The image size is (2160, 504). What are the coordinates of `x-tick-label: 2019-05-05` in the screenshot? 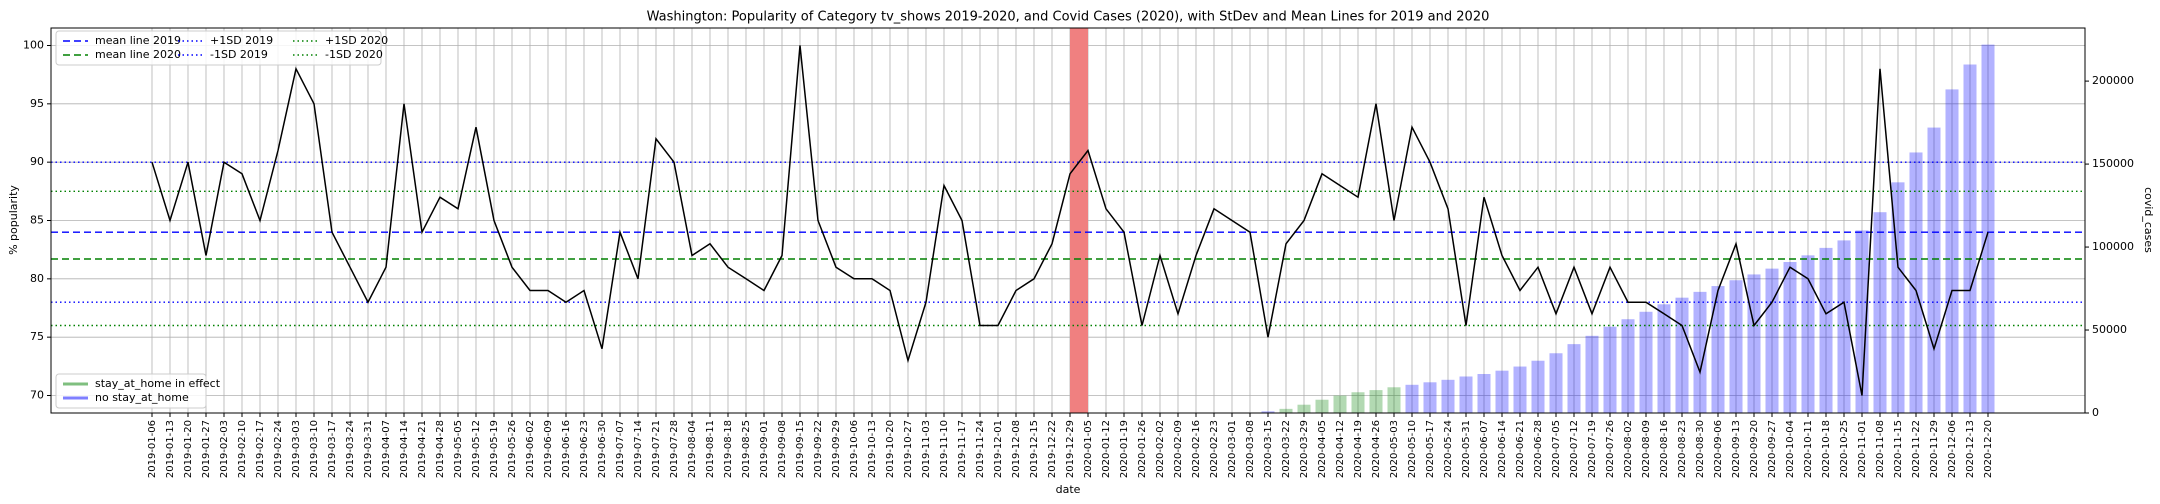 It's located at (458, 449).